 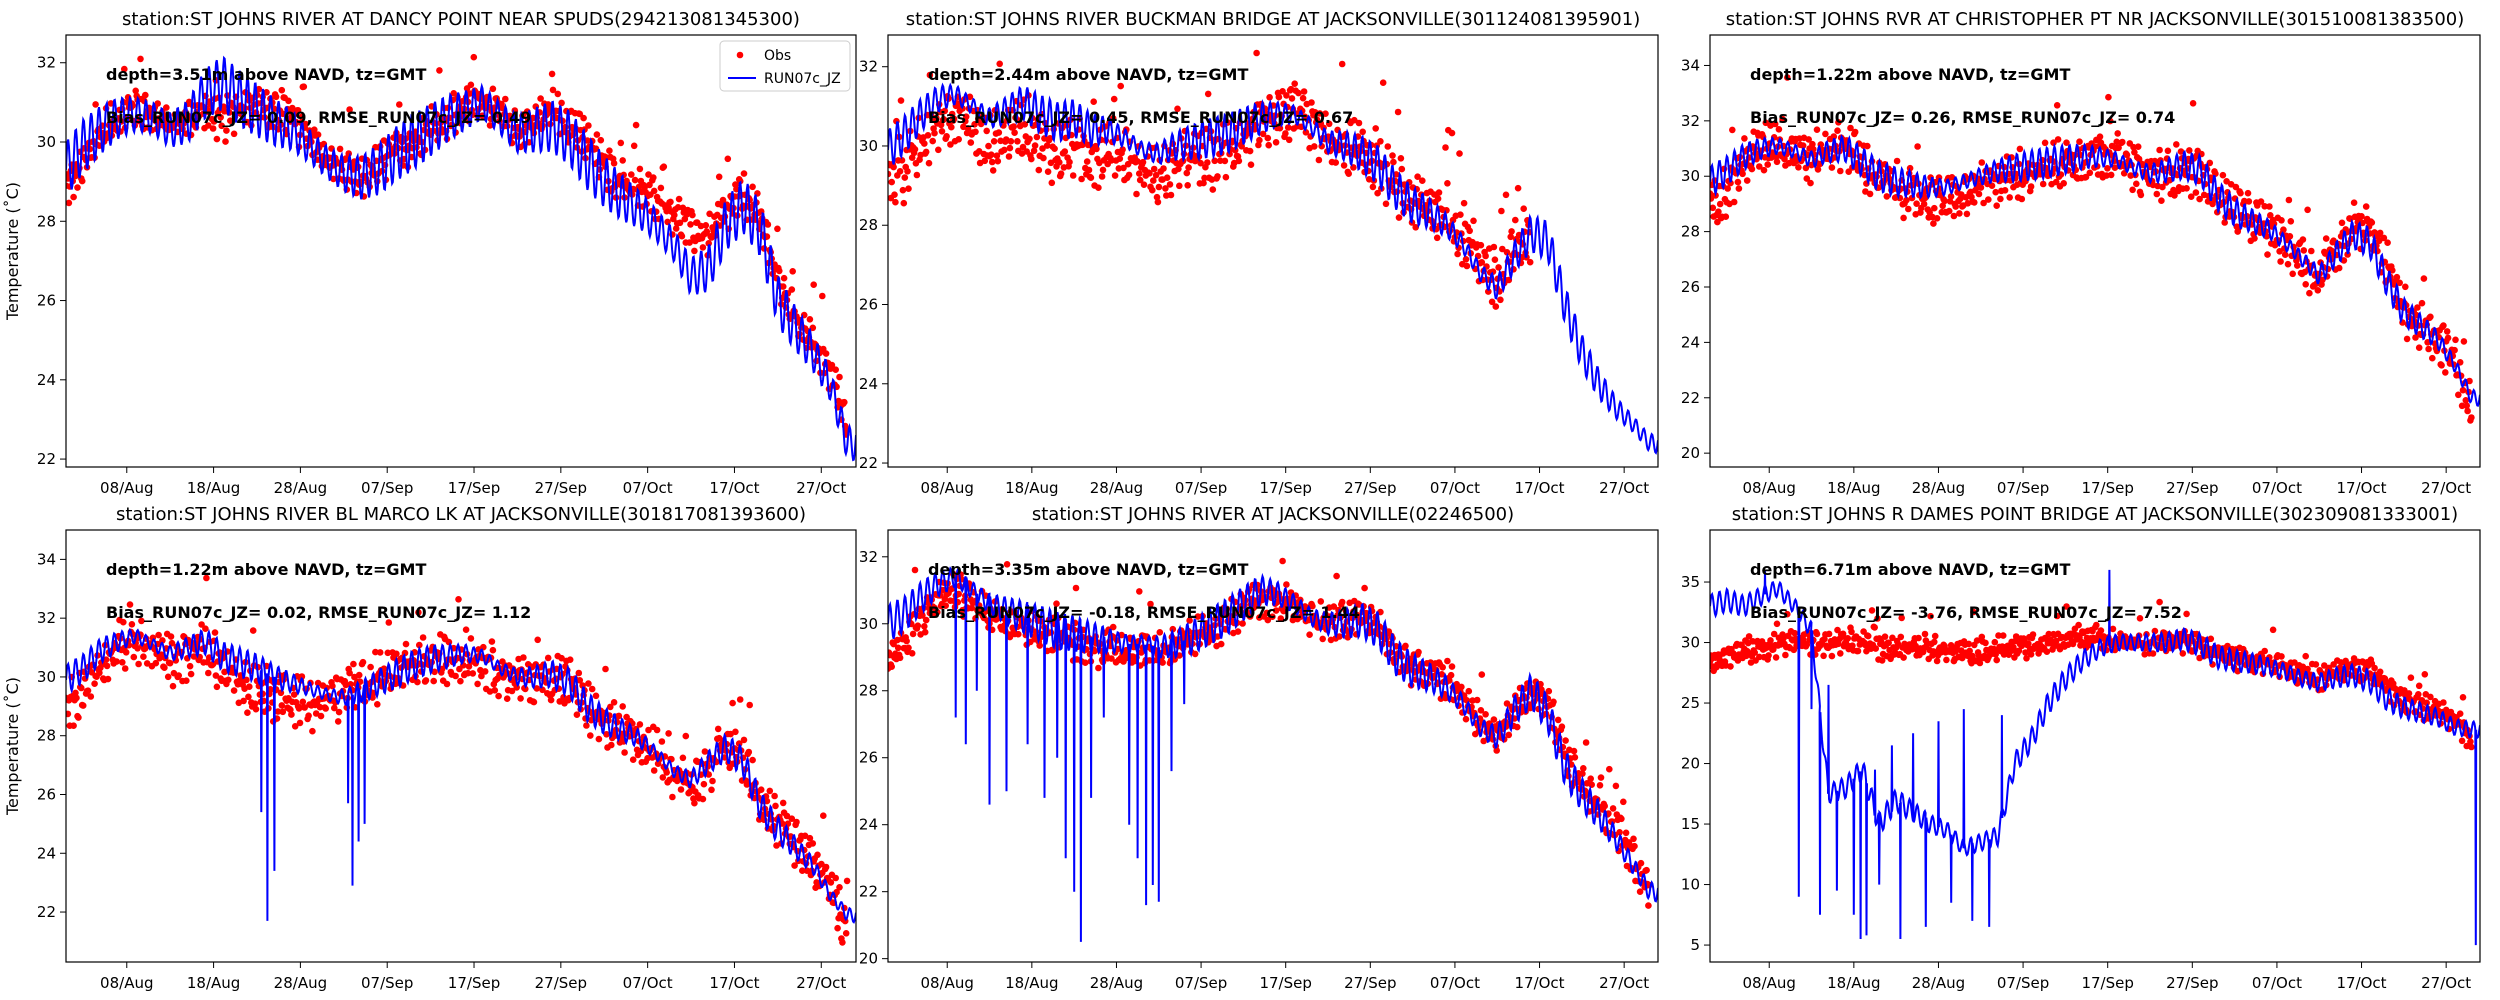 I want to click on obs-series, so click(x=1211, y=179).